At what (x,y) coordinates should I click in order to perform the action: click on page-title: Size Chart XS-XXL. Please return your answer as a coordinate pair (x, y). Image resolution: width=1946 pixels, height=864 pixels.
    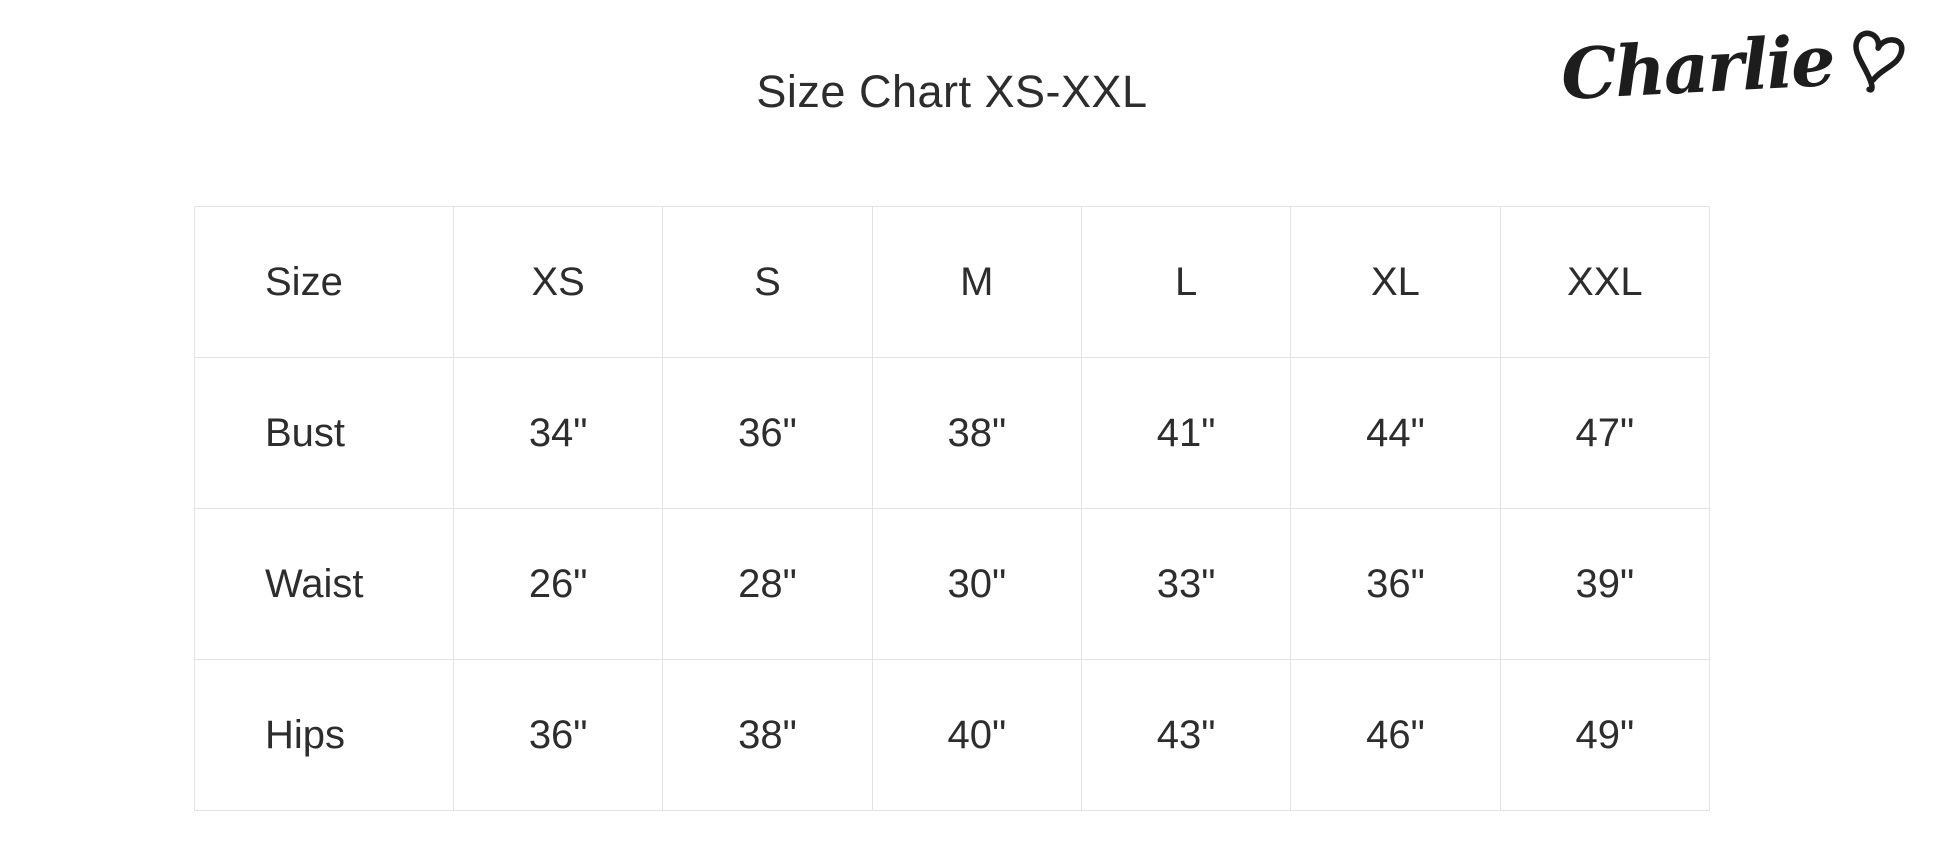
    Looking at the image, I should click on (952, 91).